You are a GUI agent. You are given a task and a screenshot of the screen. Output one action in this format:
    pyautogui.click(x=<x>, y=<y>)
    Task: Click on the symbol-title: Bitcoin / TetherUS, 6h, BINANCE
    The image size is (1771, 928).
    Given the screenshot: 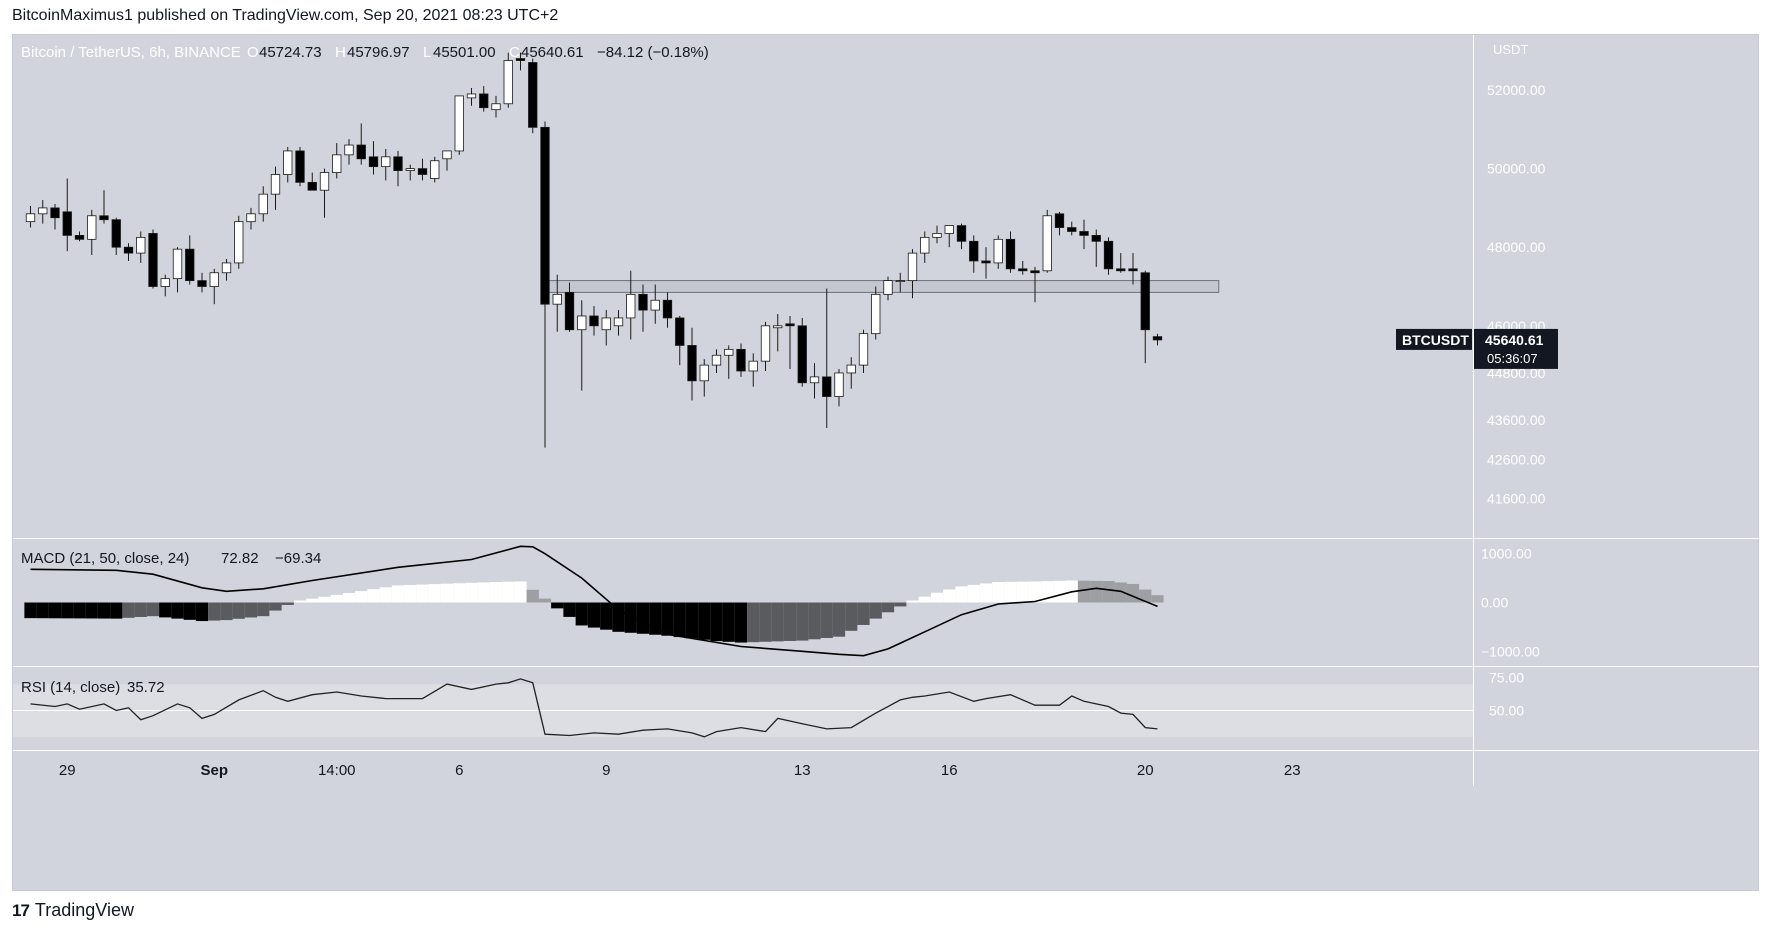 What is the action you would take?
    pyautogui.click(x=131, y=52)
    